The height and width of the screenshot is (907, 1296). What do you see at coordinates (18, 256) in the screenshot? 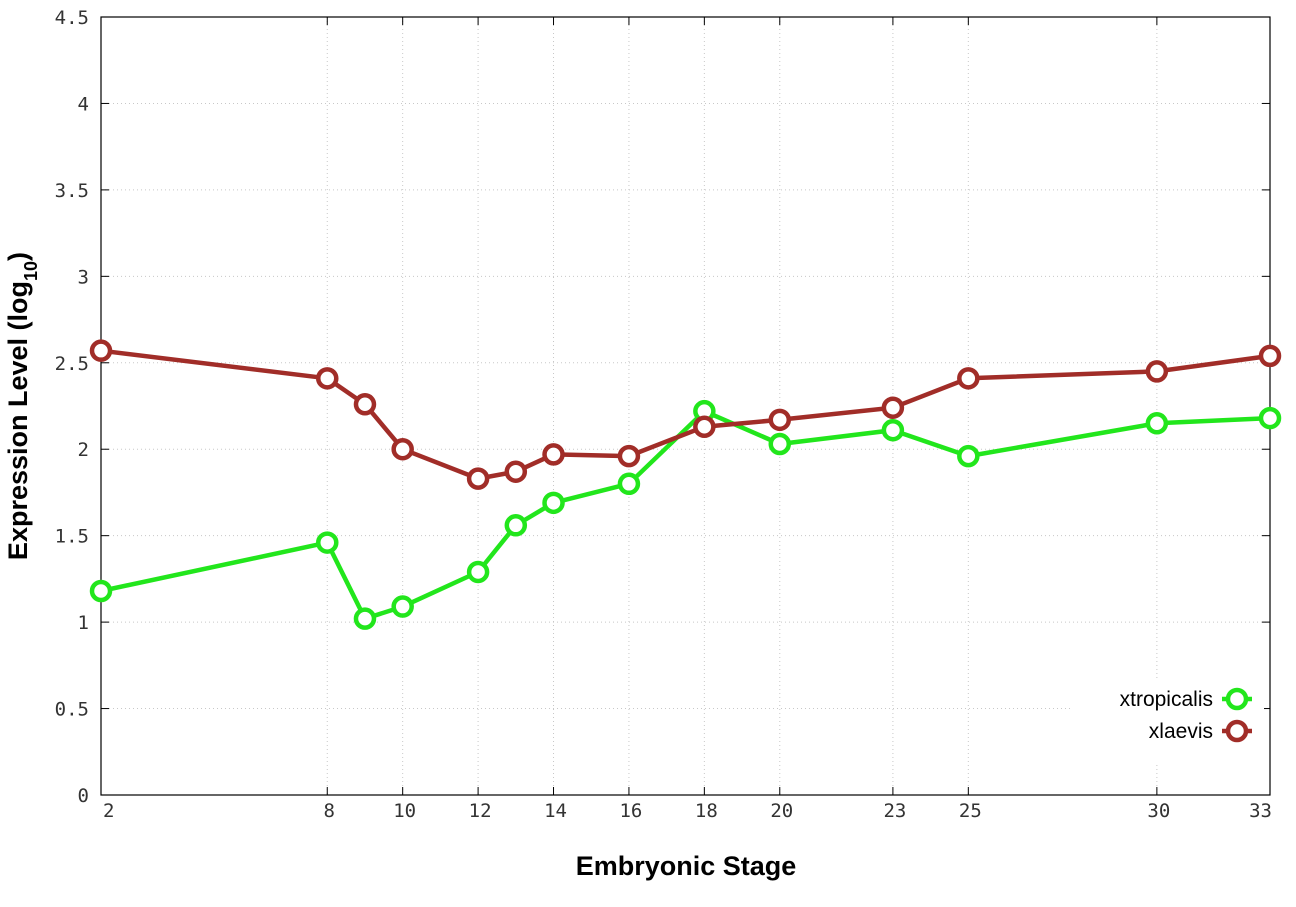
I see `y-axis-title-close: )` at bounding box center [18, 256].